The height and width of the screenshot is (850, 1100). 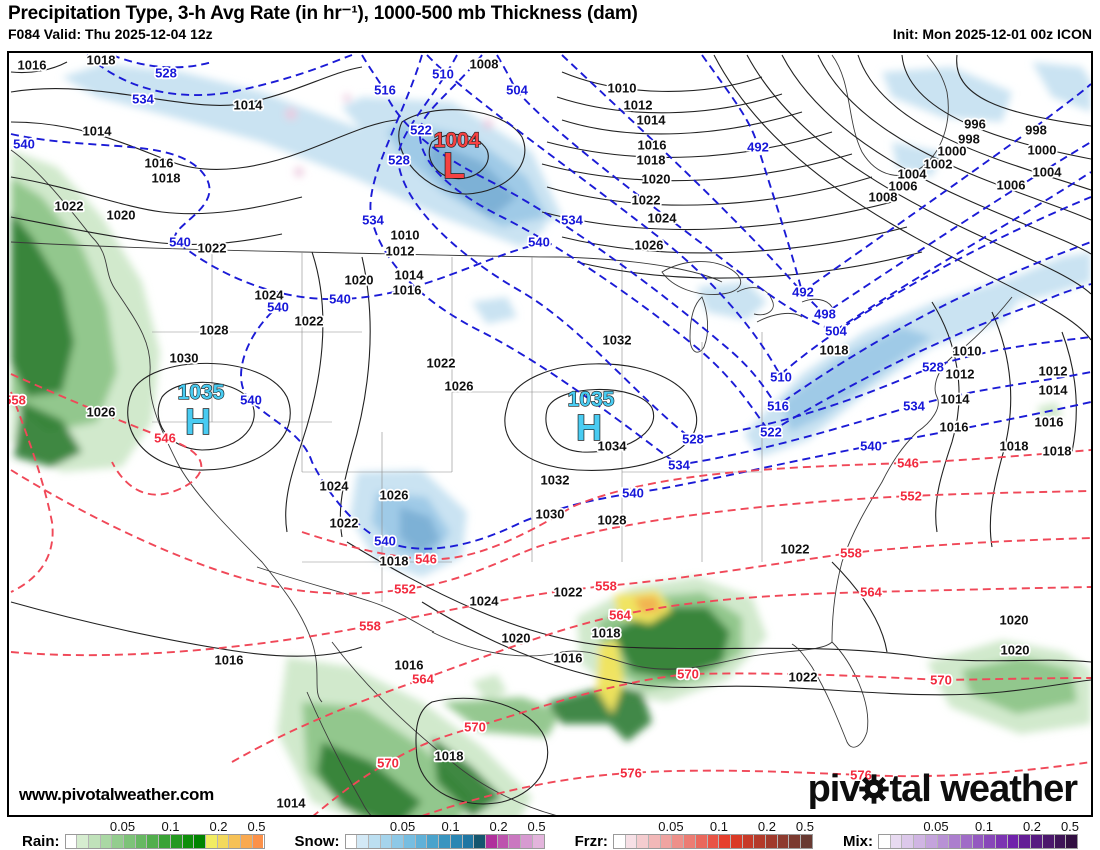 I want to click on logo-text-after: tal weather, so click(x=983, y=789).